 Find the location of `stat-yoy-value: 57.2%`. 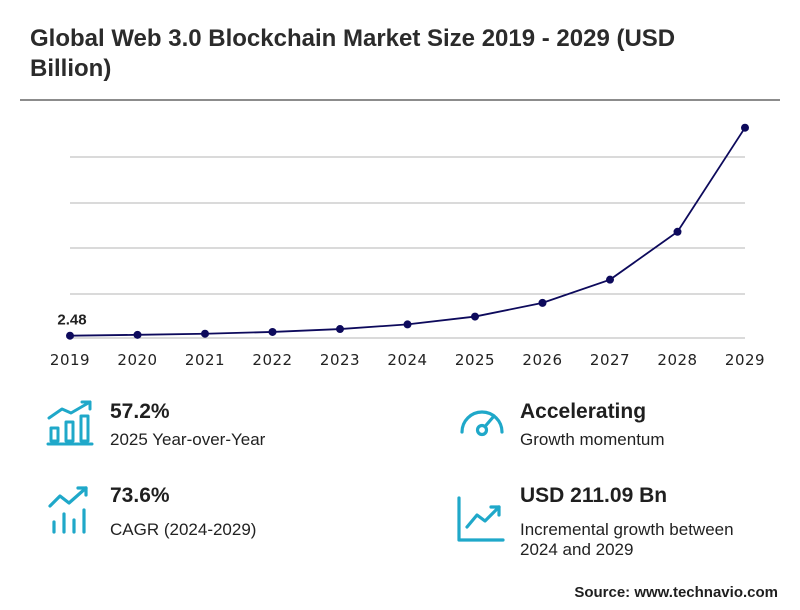

stat-yoy-value: 57.2% is located at coordinates (140, 411).